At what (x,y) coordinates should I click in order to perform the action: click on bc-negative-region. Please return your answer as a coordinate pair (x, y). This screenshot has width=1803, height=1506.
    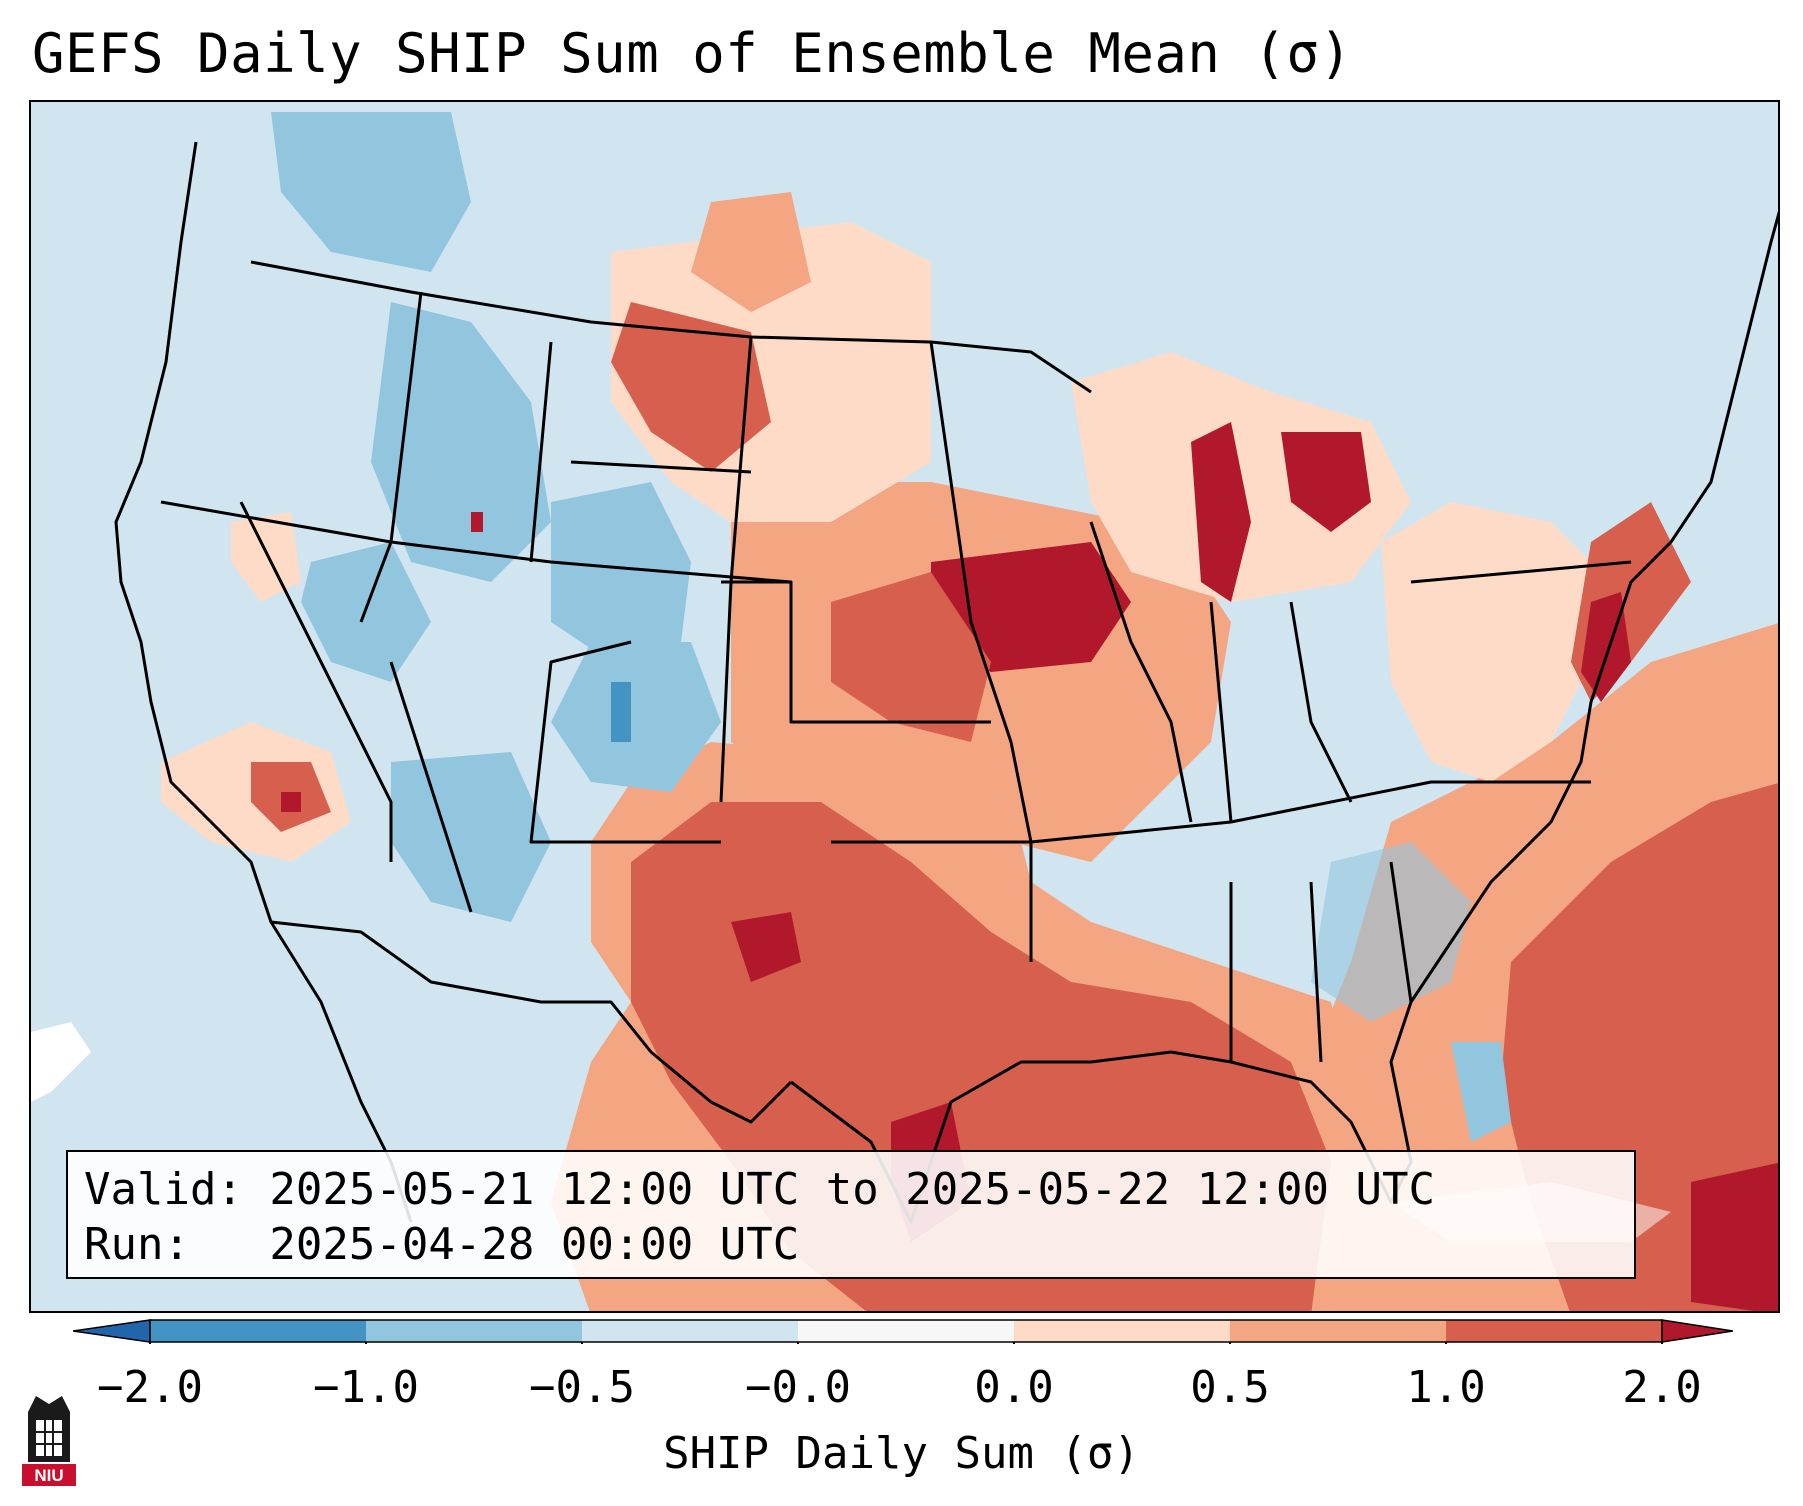
    Looking at the image, I should click on (371, 192).